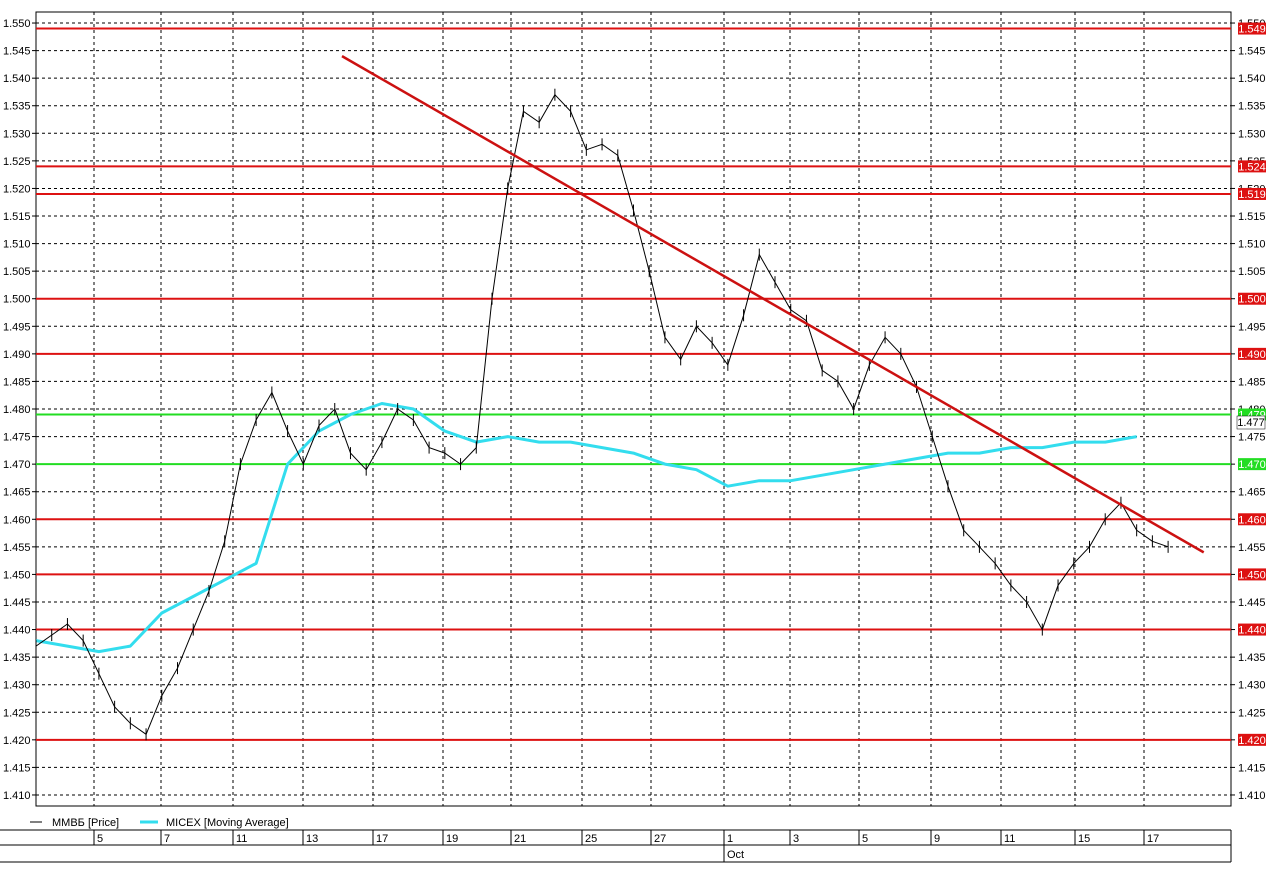  I want to click on y-tick-label-left: 1.440, so click(17, 631).